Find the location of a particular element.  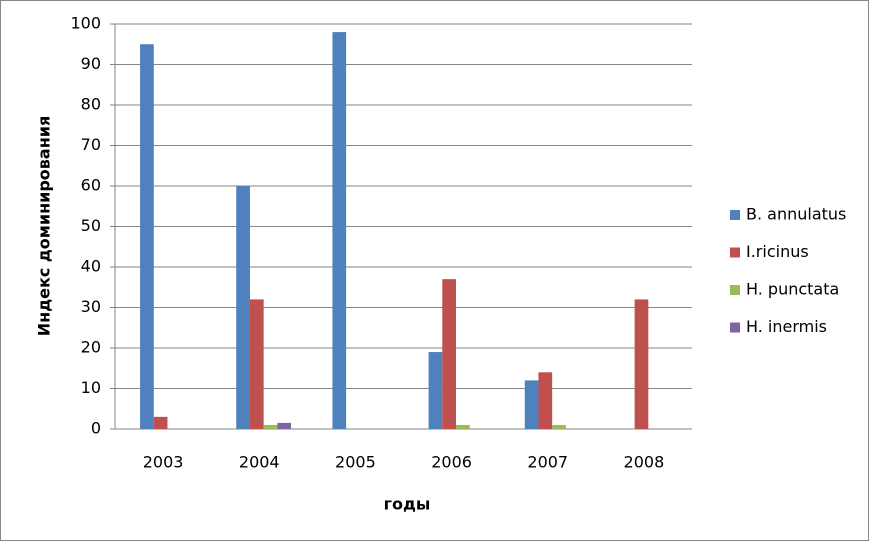

x-axis-label: годы is located at coordinates (407, 504).